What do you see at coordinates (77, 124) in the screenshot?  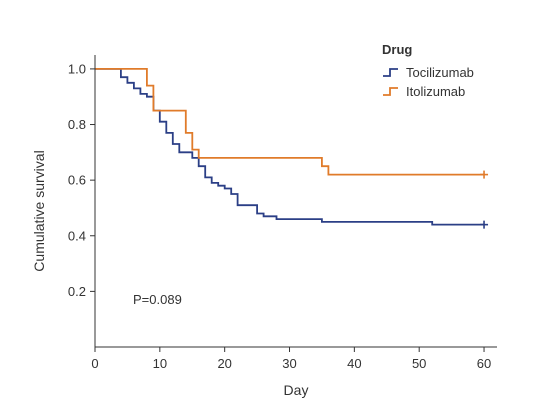 I see `y-tick-label: 0.8` at bounding box center [77, 124].